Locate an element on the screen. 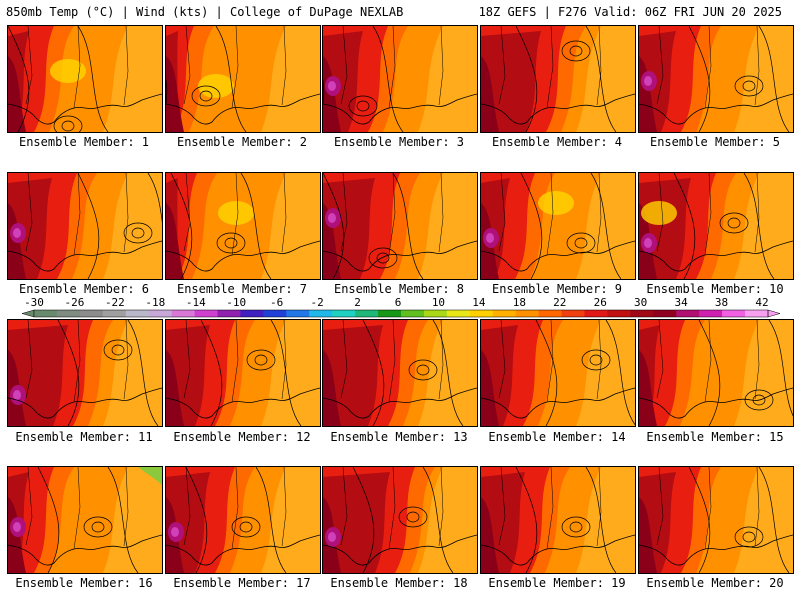 This screenshot has height=600, width=800. colorbar-tick-label: 14 is located at coordinates (479, 302).